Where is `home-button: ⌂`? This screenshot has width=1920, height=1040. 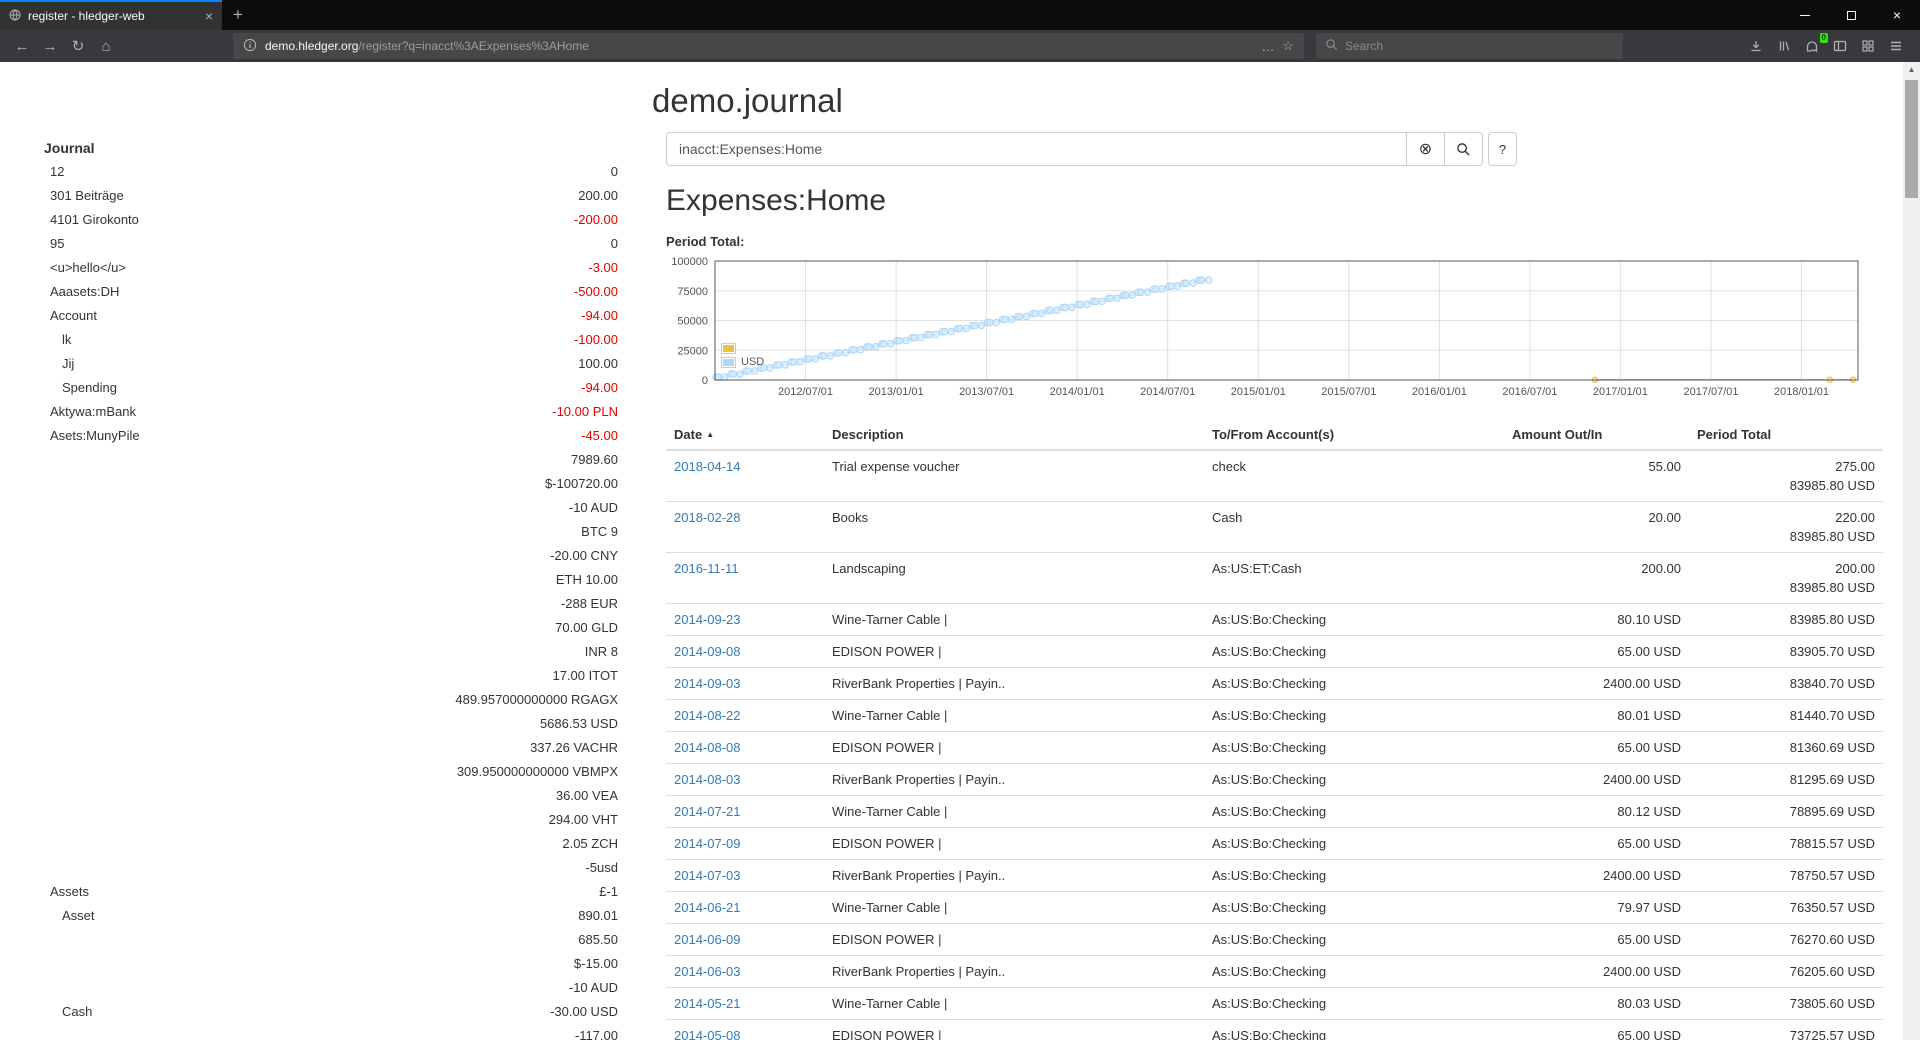 home-button: ⌂ is located at coordinates (106, 46).